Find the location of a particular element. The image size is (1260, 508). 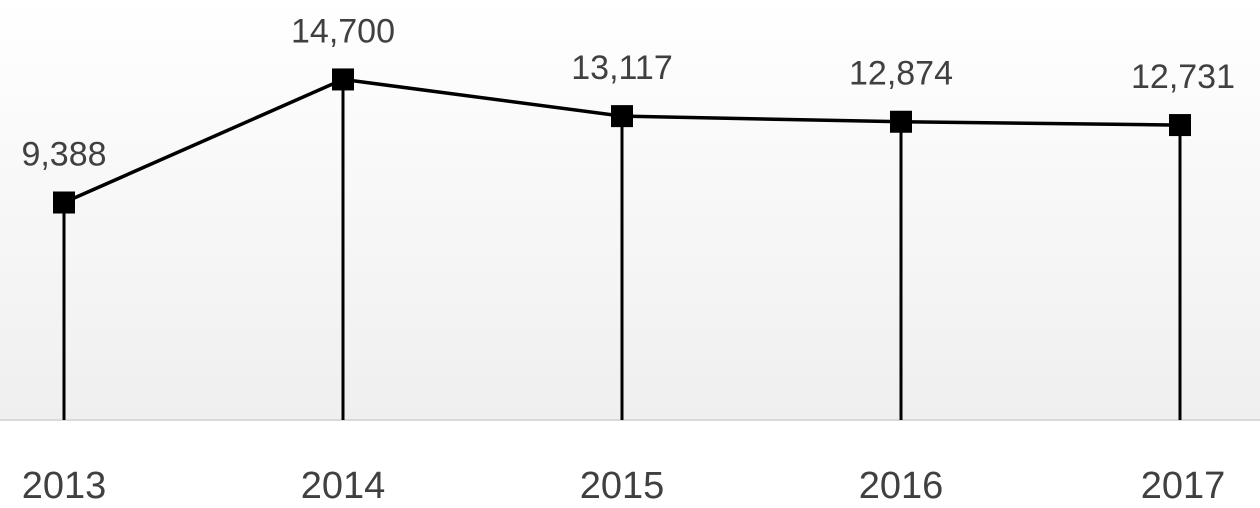

data-label: 12,874 is located at coordinates (901, 74).